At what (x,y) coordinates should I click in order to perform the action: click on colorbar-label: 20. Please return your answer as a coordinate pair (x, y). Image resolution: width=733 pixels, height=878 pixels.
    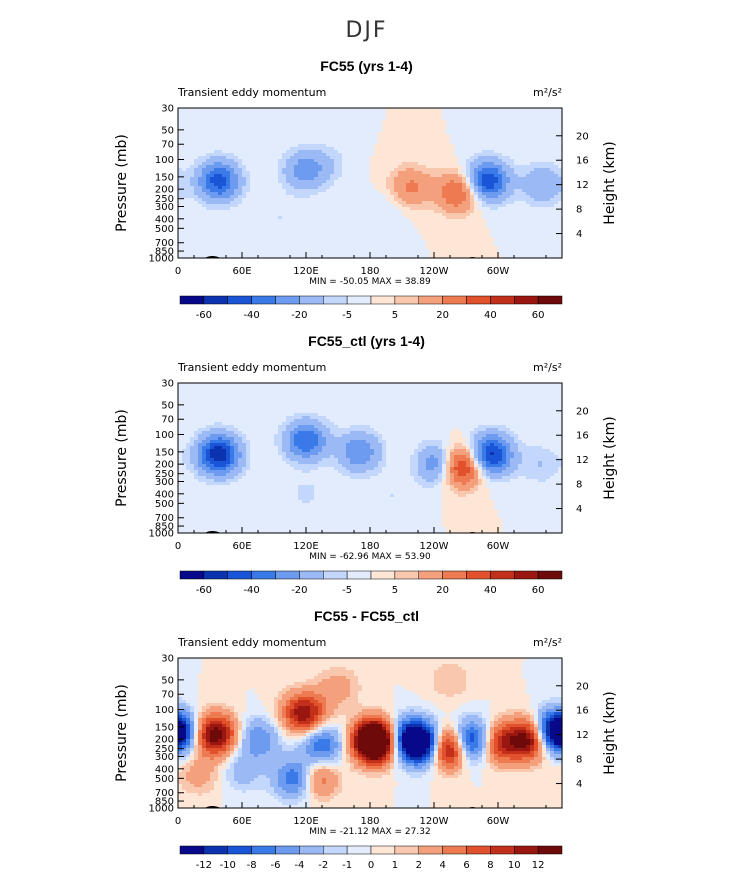
    Looking at the image, I should click on (442, 315).